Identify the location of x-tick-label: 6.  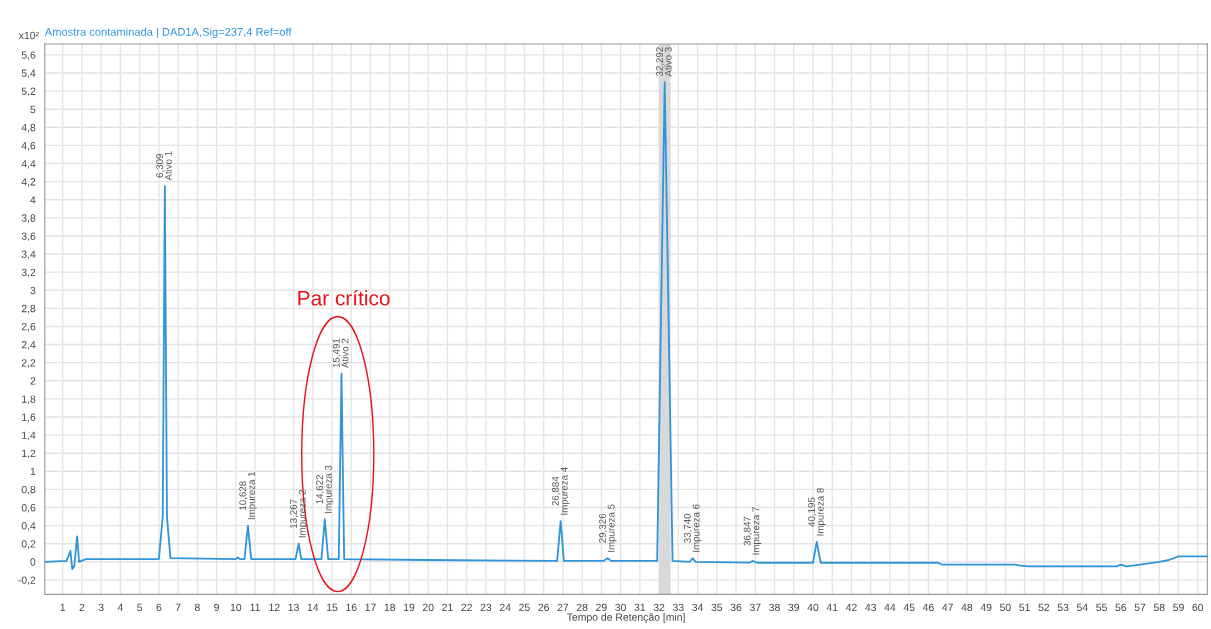
(159, 607).